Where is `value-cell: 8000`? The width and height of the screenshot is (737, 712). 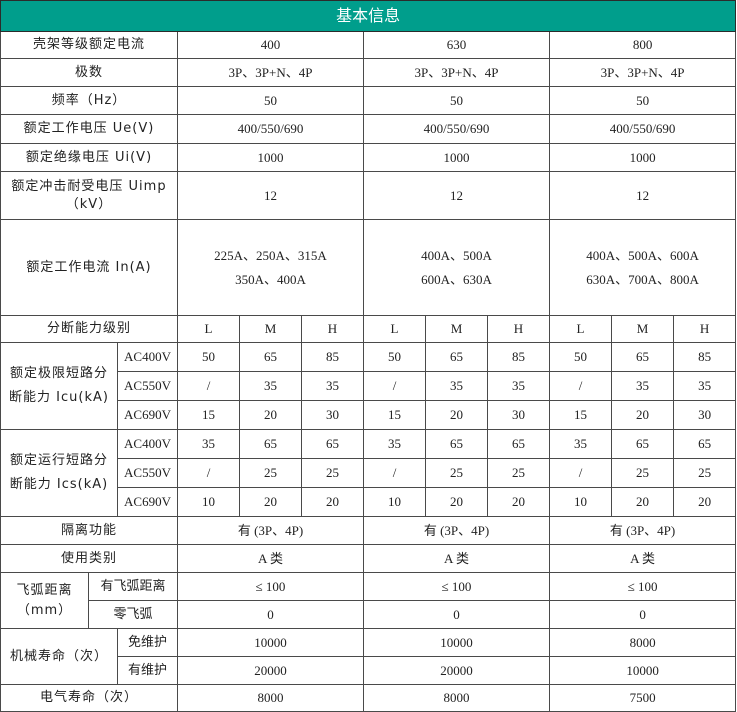
value-cell: 8000 is located at coordinates (642, 642).